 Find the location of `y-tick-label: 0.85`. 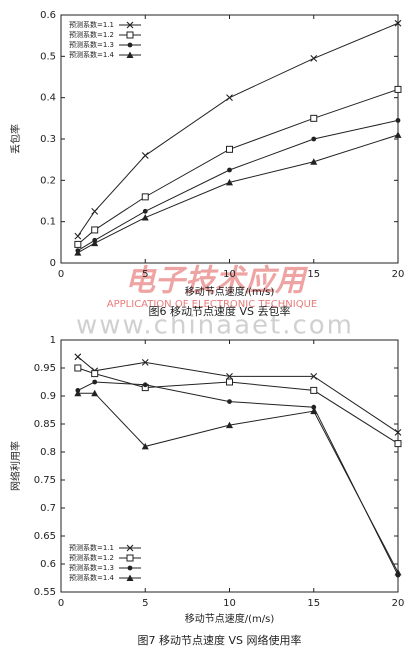

y-tick-label: 0.85 is located at coordinates (45, 424).